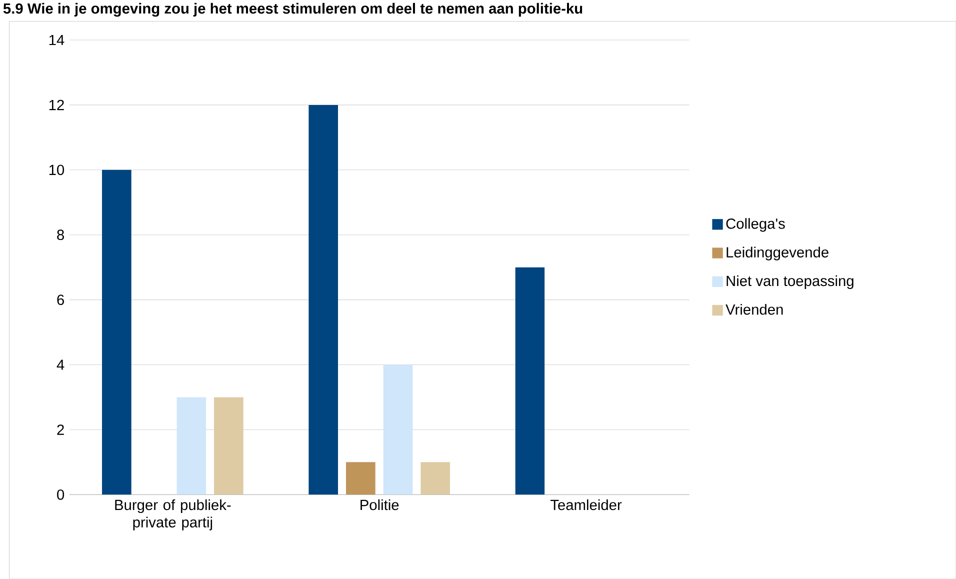 This screenshot has height=579, width=956. What do you see at coordinates (173, 515) in the screenshot?
I see `x-tick-label: Burger of publiek-private partij` at bounding box center [173, 515].